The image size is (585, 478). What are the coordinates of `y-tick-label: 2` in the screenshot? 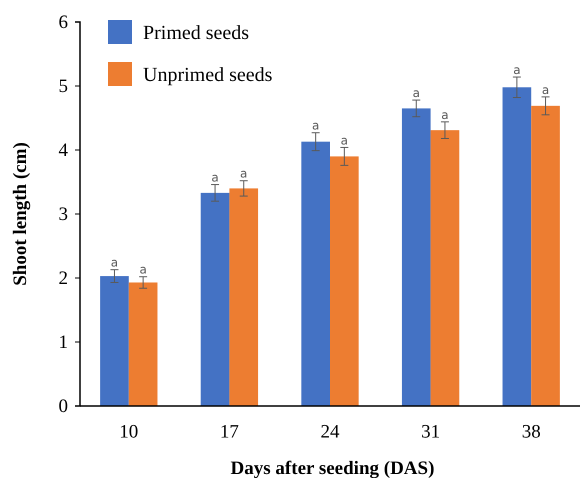 It's located at (63, 279).